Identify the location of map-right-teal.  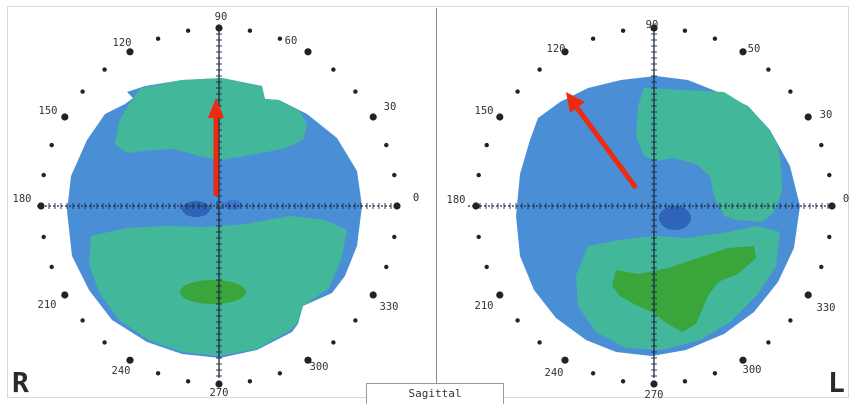
(709, 155).